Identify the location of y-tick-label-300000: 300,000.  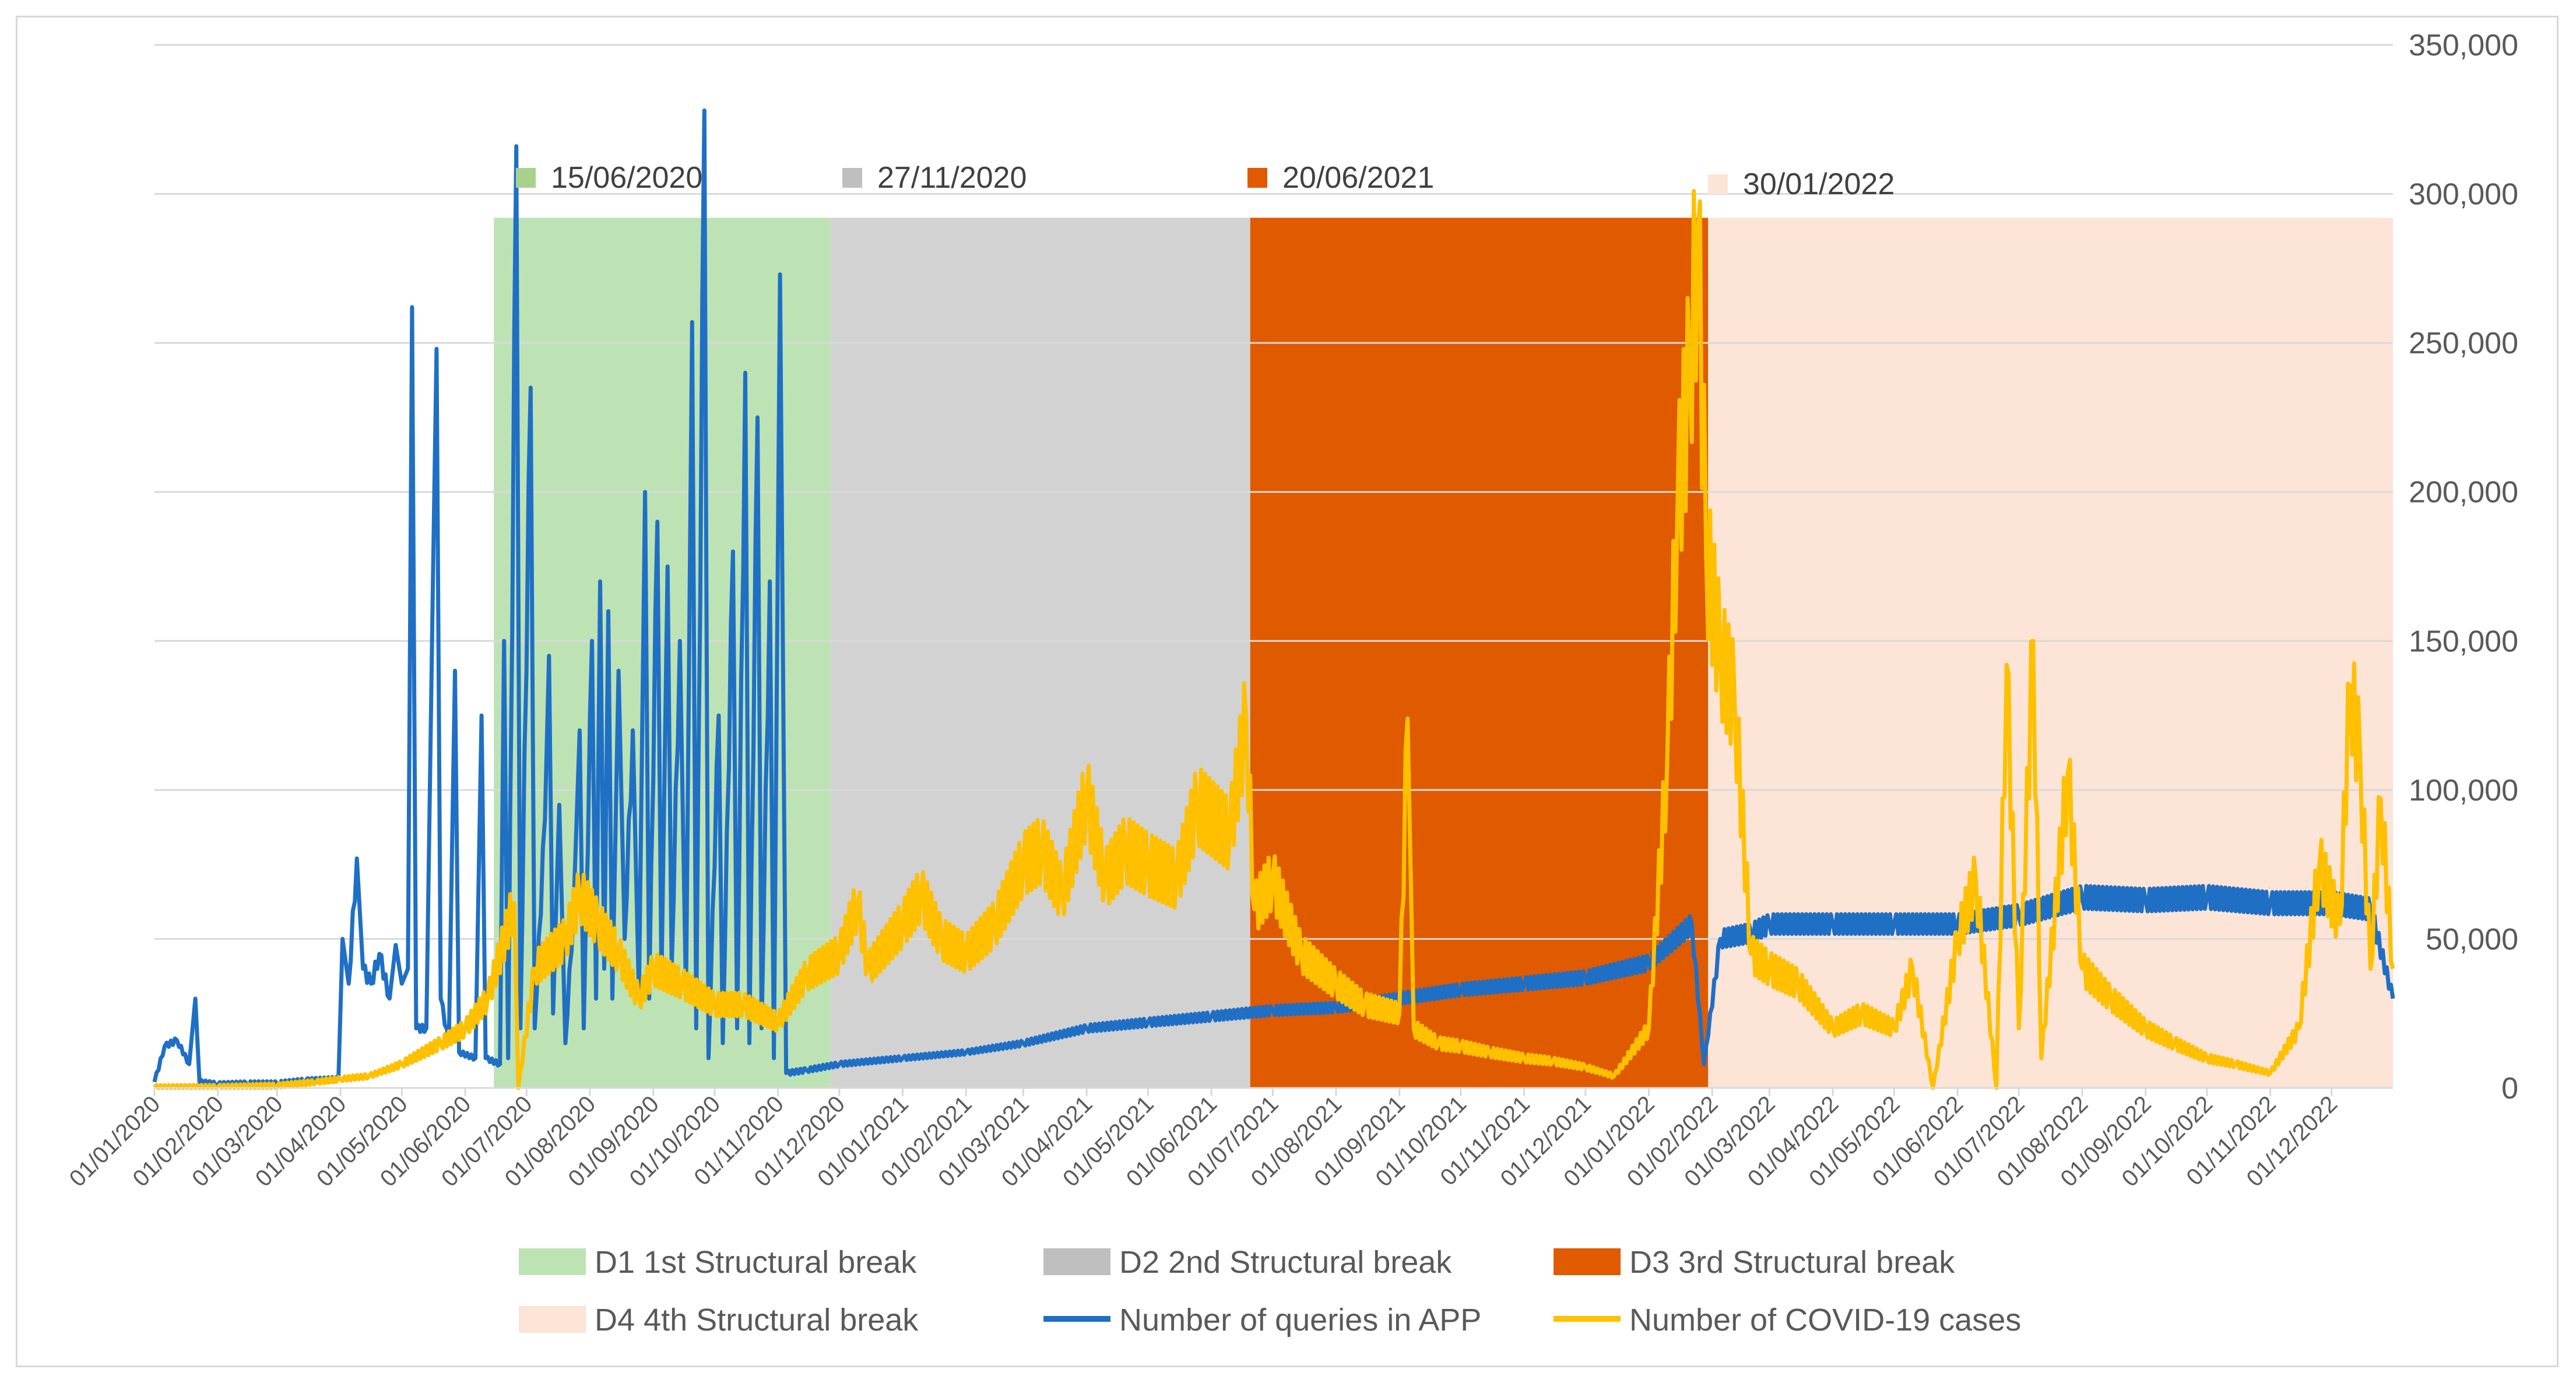
(2463, 195).